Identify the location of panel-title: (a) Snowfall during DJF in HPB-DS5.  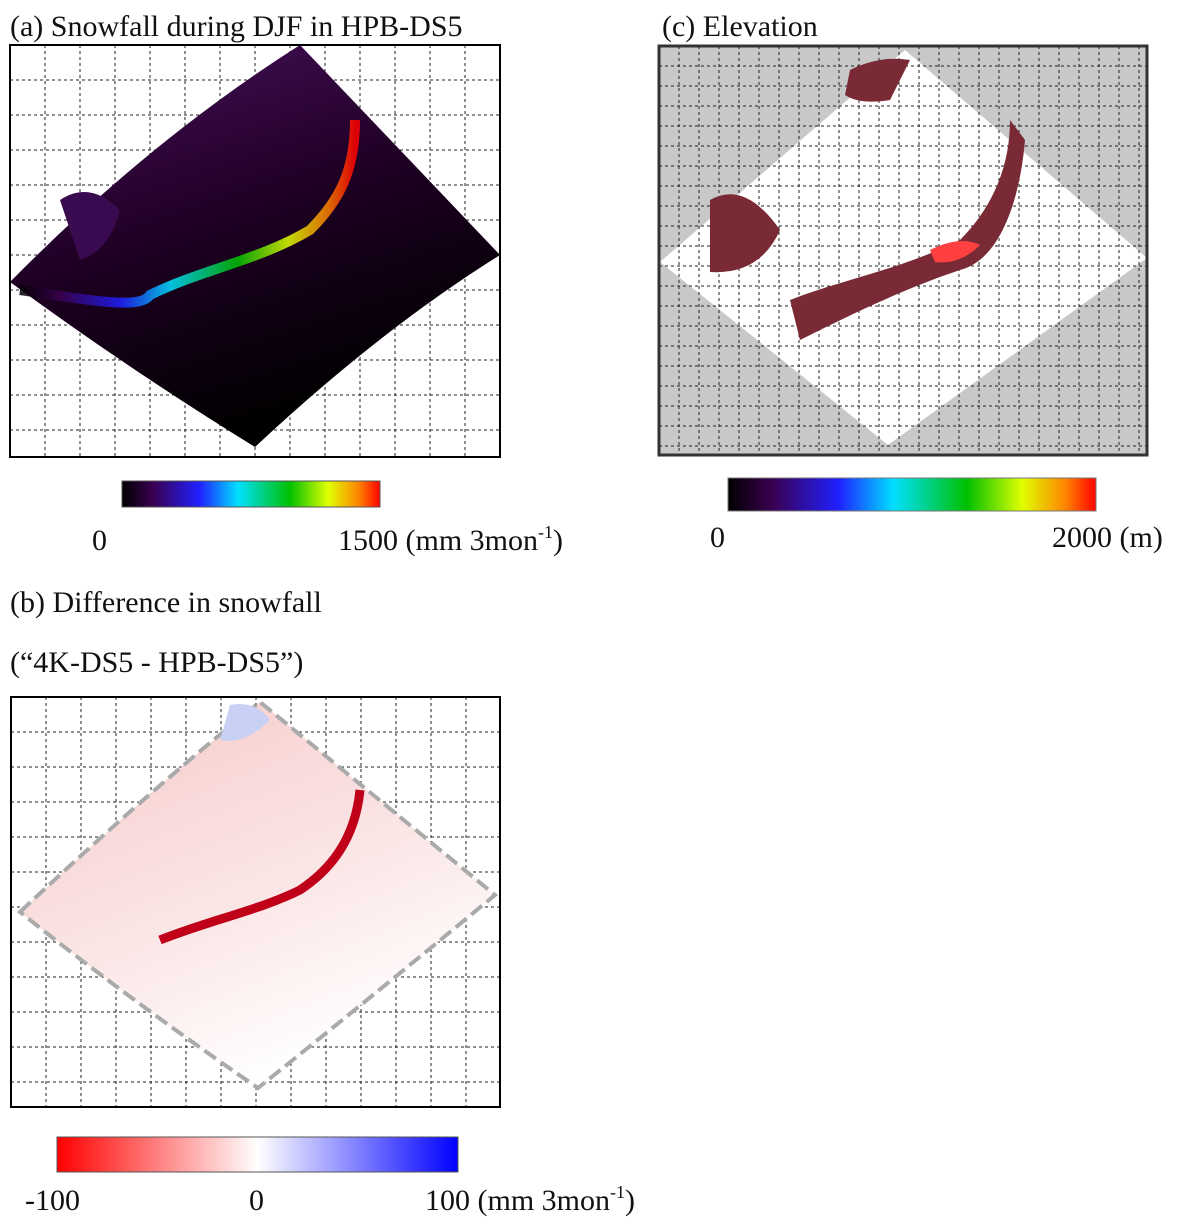
(236, 26).